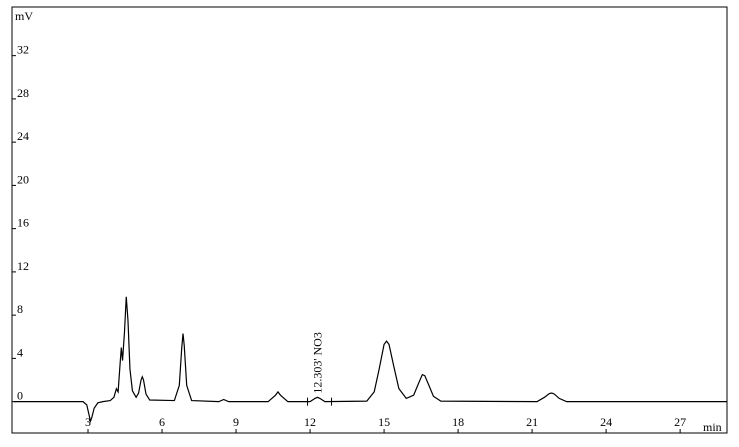 The width and height of the screenshot is (739, 447). Describe the element at coordinates (23, 93) in the screenshot. I see `y-tick-label: 28` at that location.